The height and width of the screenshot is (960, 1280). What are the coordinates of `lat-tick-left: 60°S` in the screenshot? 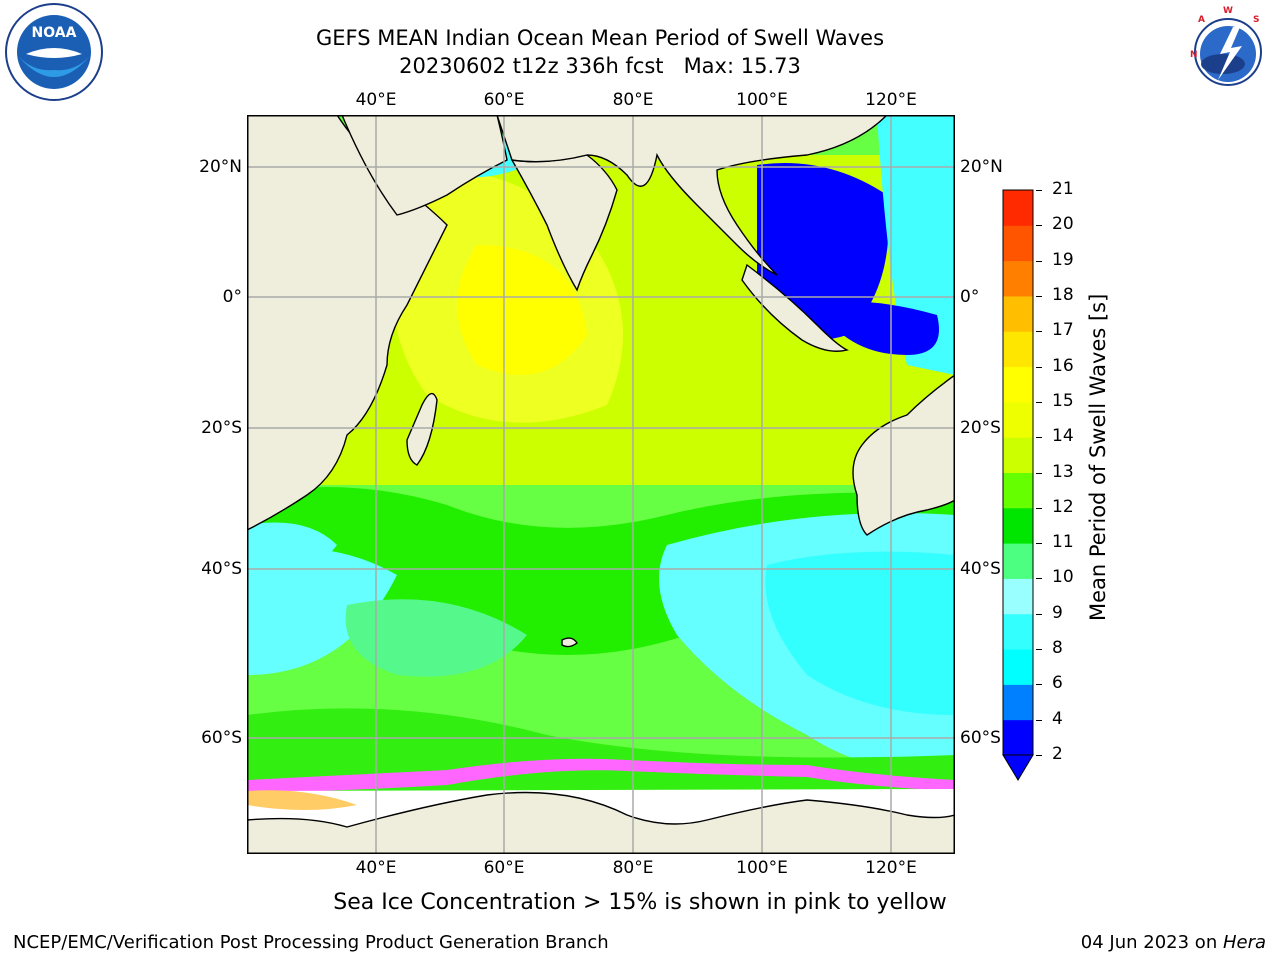 It's located at (221, 738).